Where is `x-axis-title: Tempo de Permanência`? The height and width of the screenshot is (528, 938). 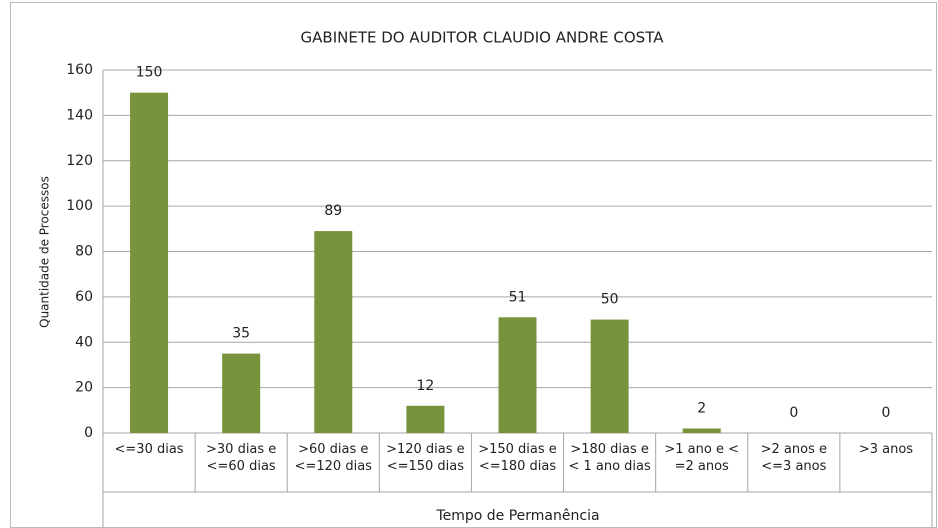 x-axis-title: Tempo de Permanência is located at coordinates (517, 516).